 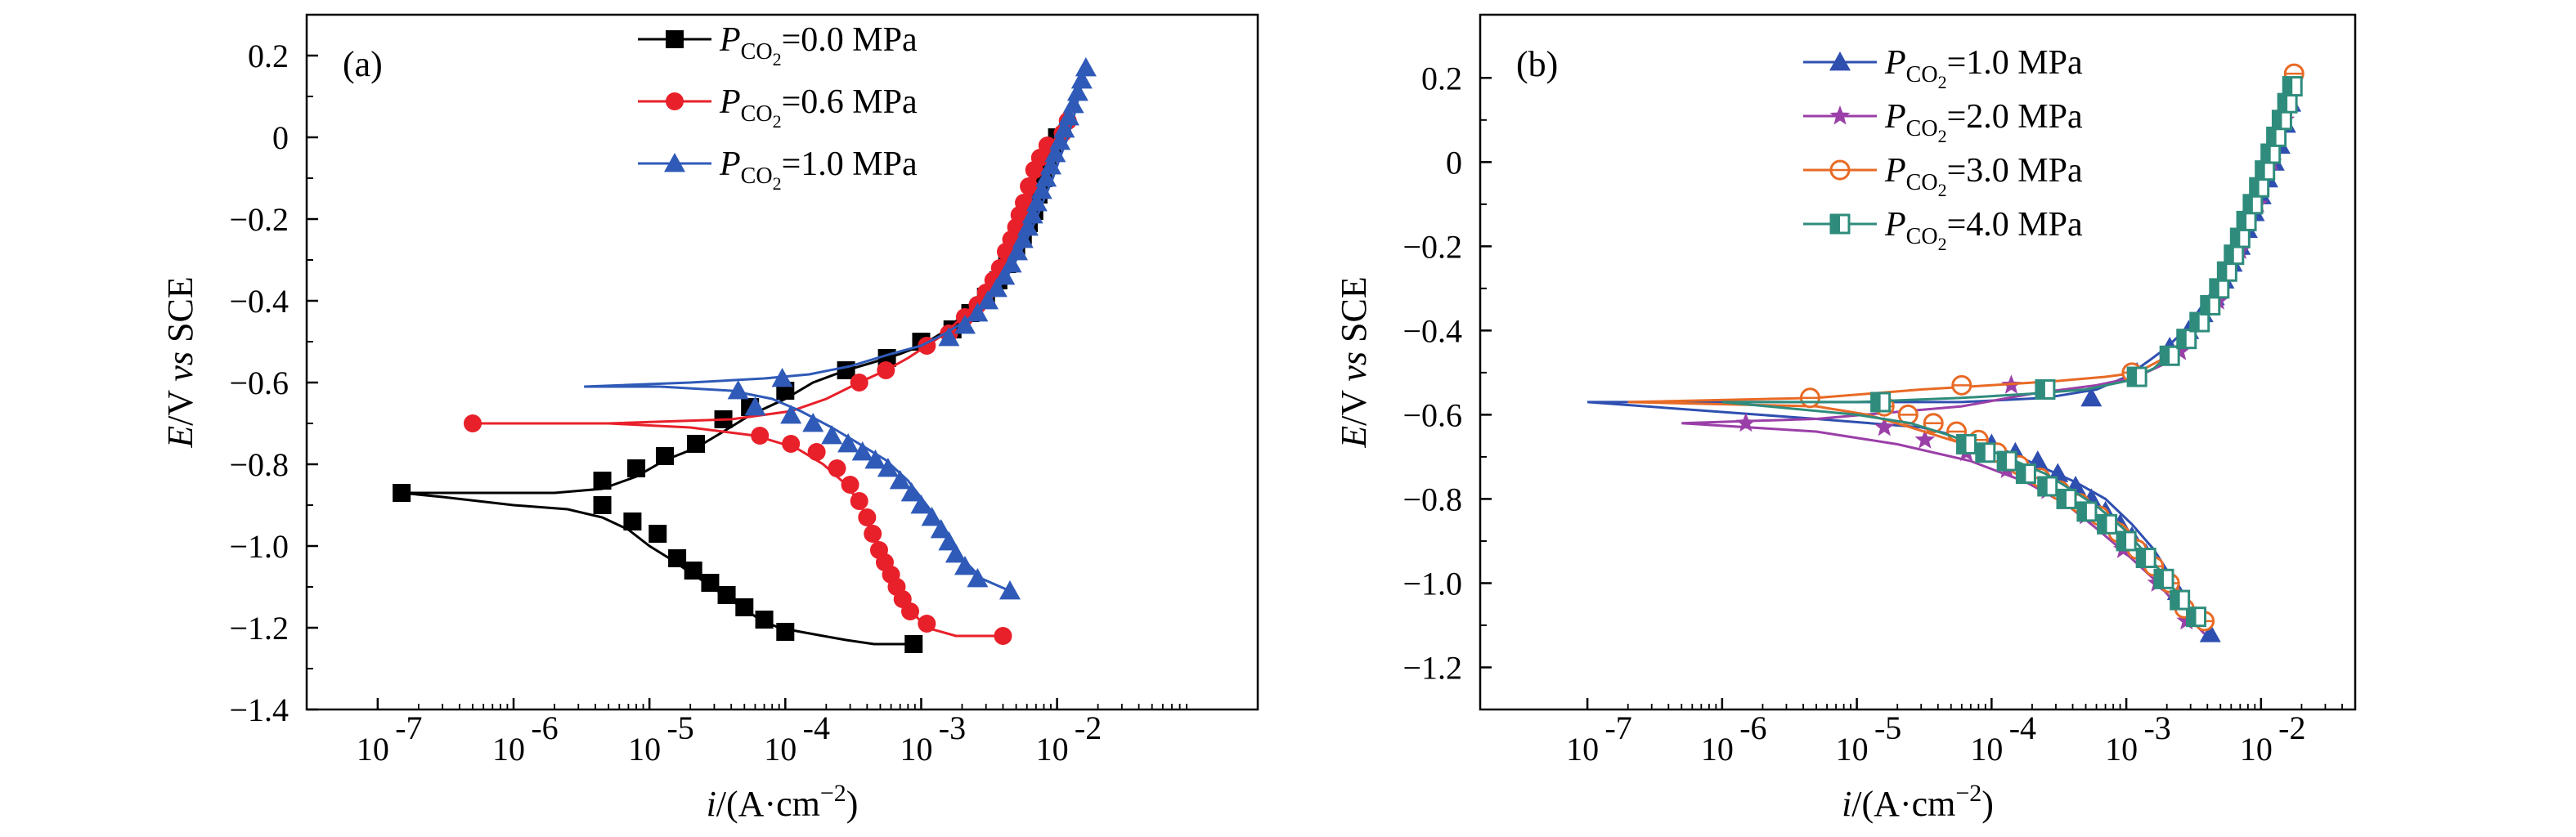 What do you see at coordinates (259, 710) in the screenshot?
I see `y-tick-label: −1.4` at bounding box center [259, 710].